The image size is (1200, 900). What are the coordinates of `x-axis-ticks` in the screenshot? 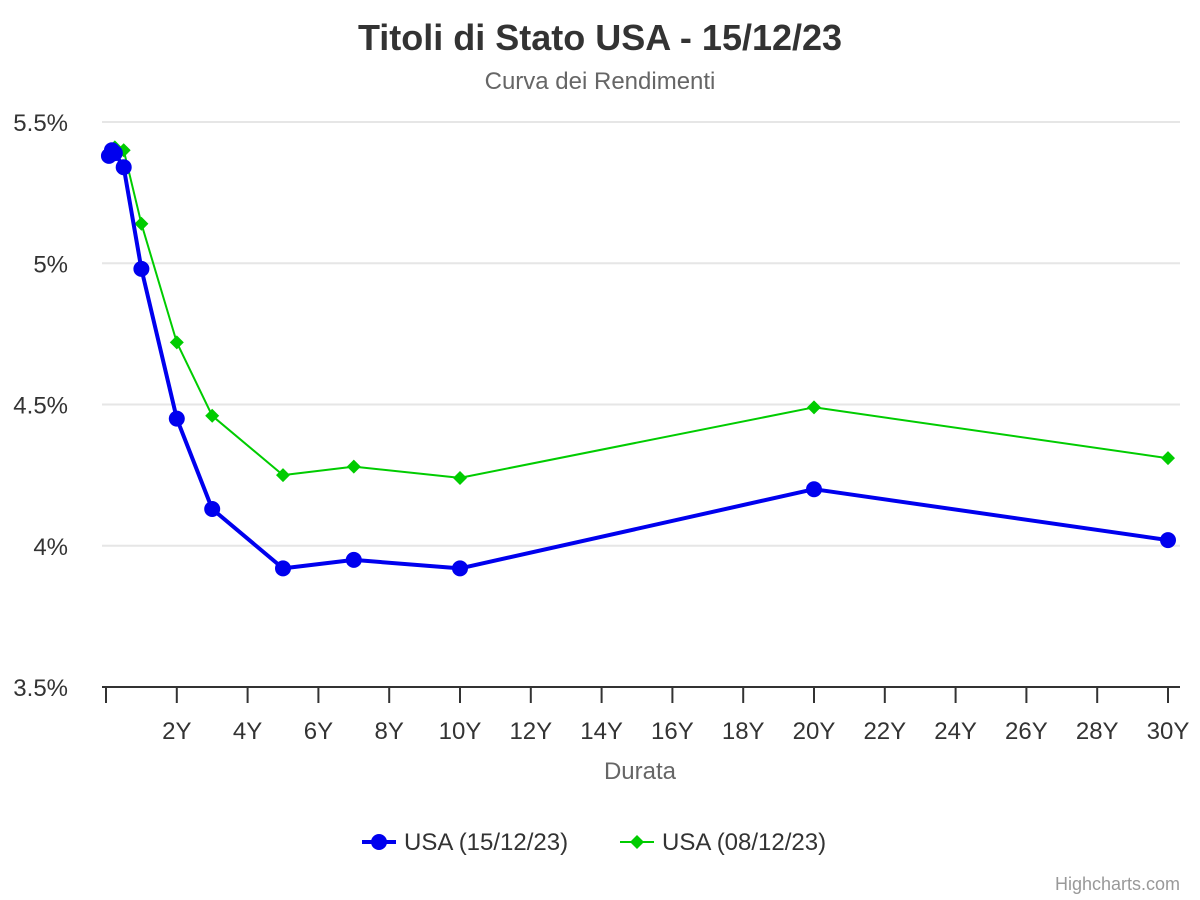 It's located at (637, 695).